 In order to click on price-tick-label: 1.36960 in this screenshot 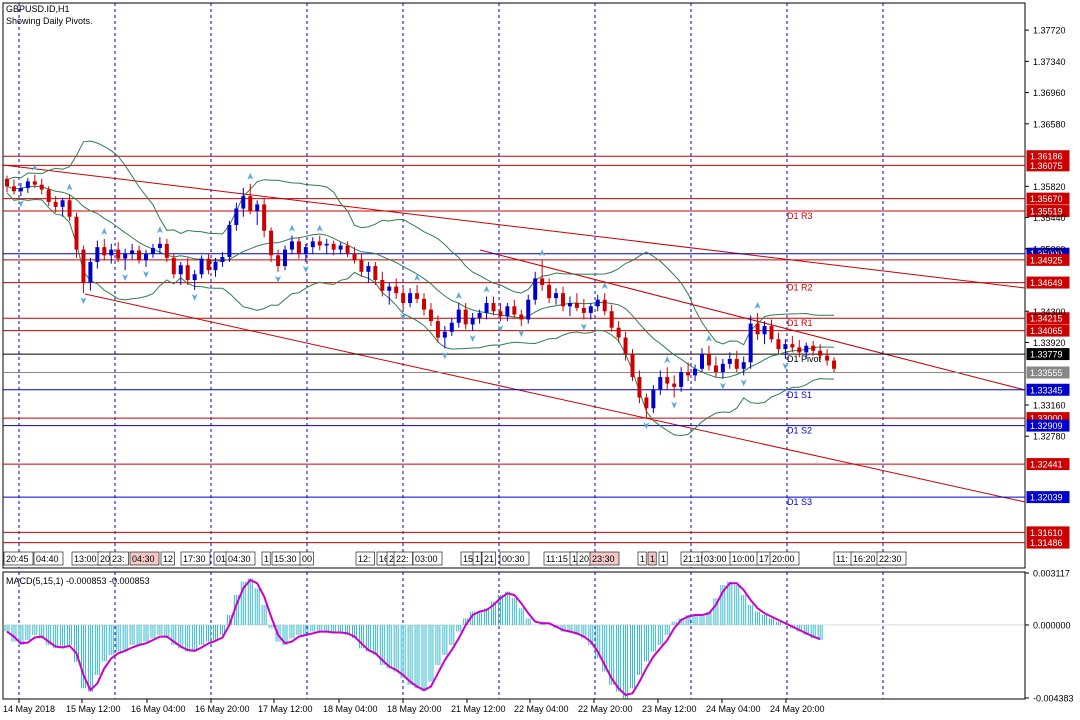, I will do `click(1049, 93)`.